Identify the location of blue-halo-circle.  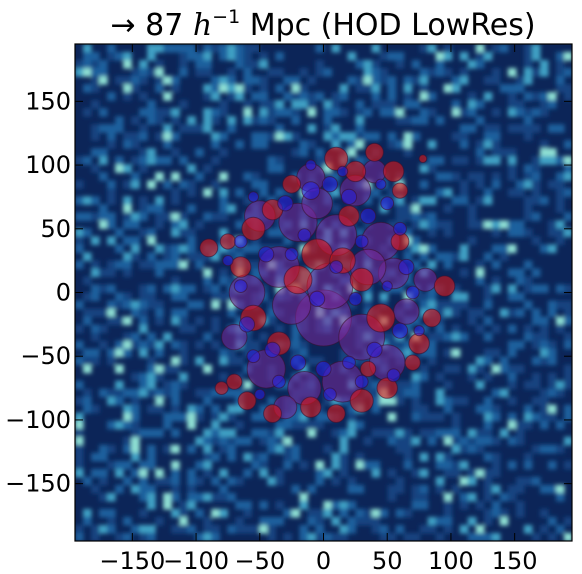
(298, 362).